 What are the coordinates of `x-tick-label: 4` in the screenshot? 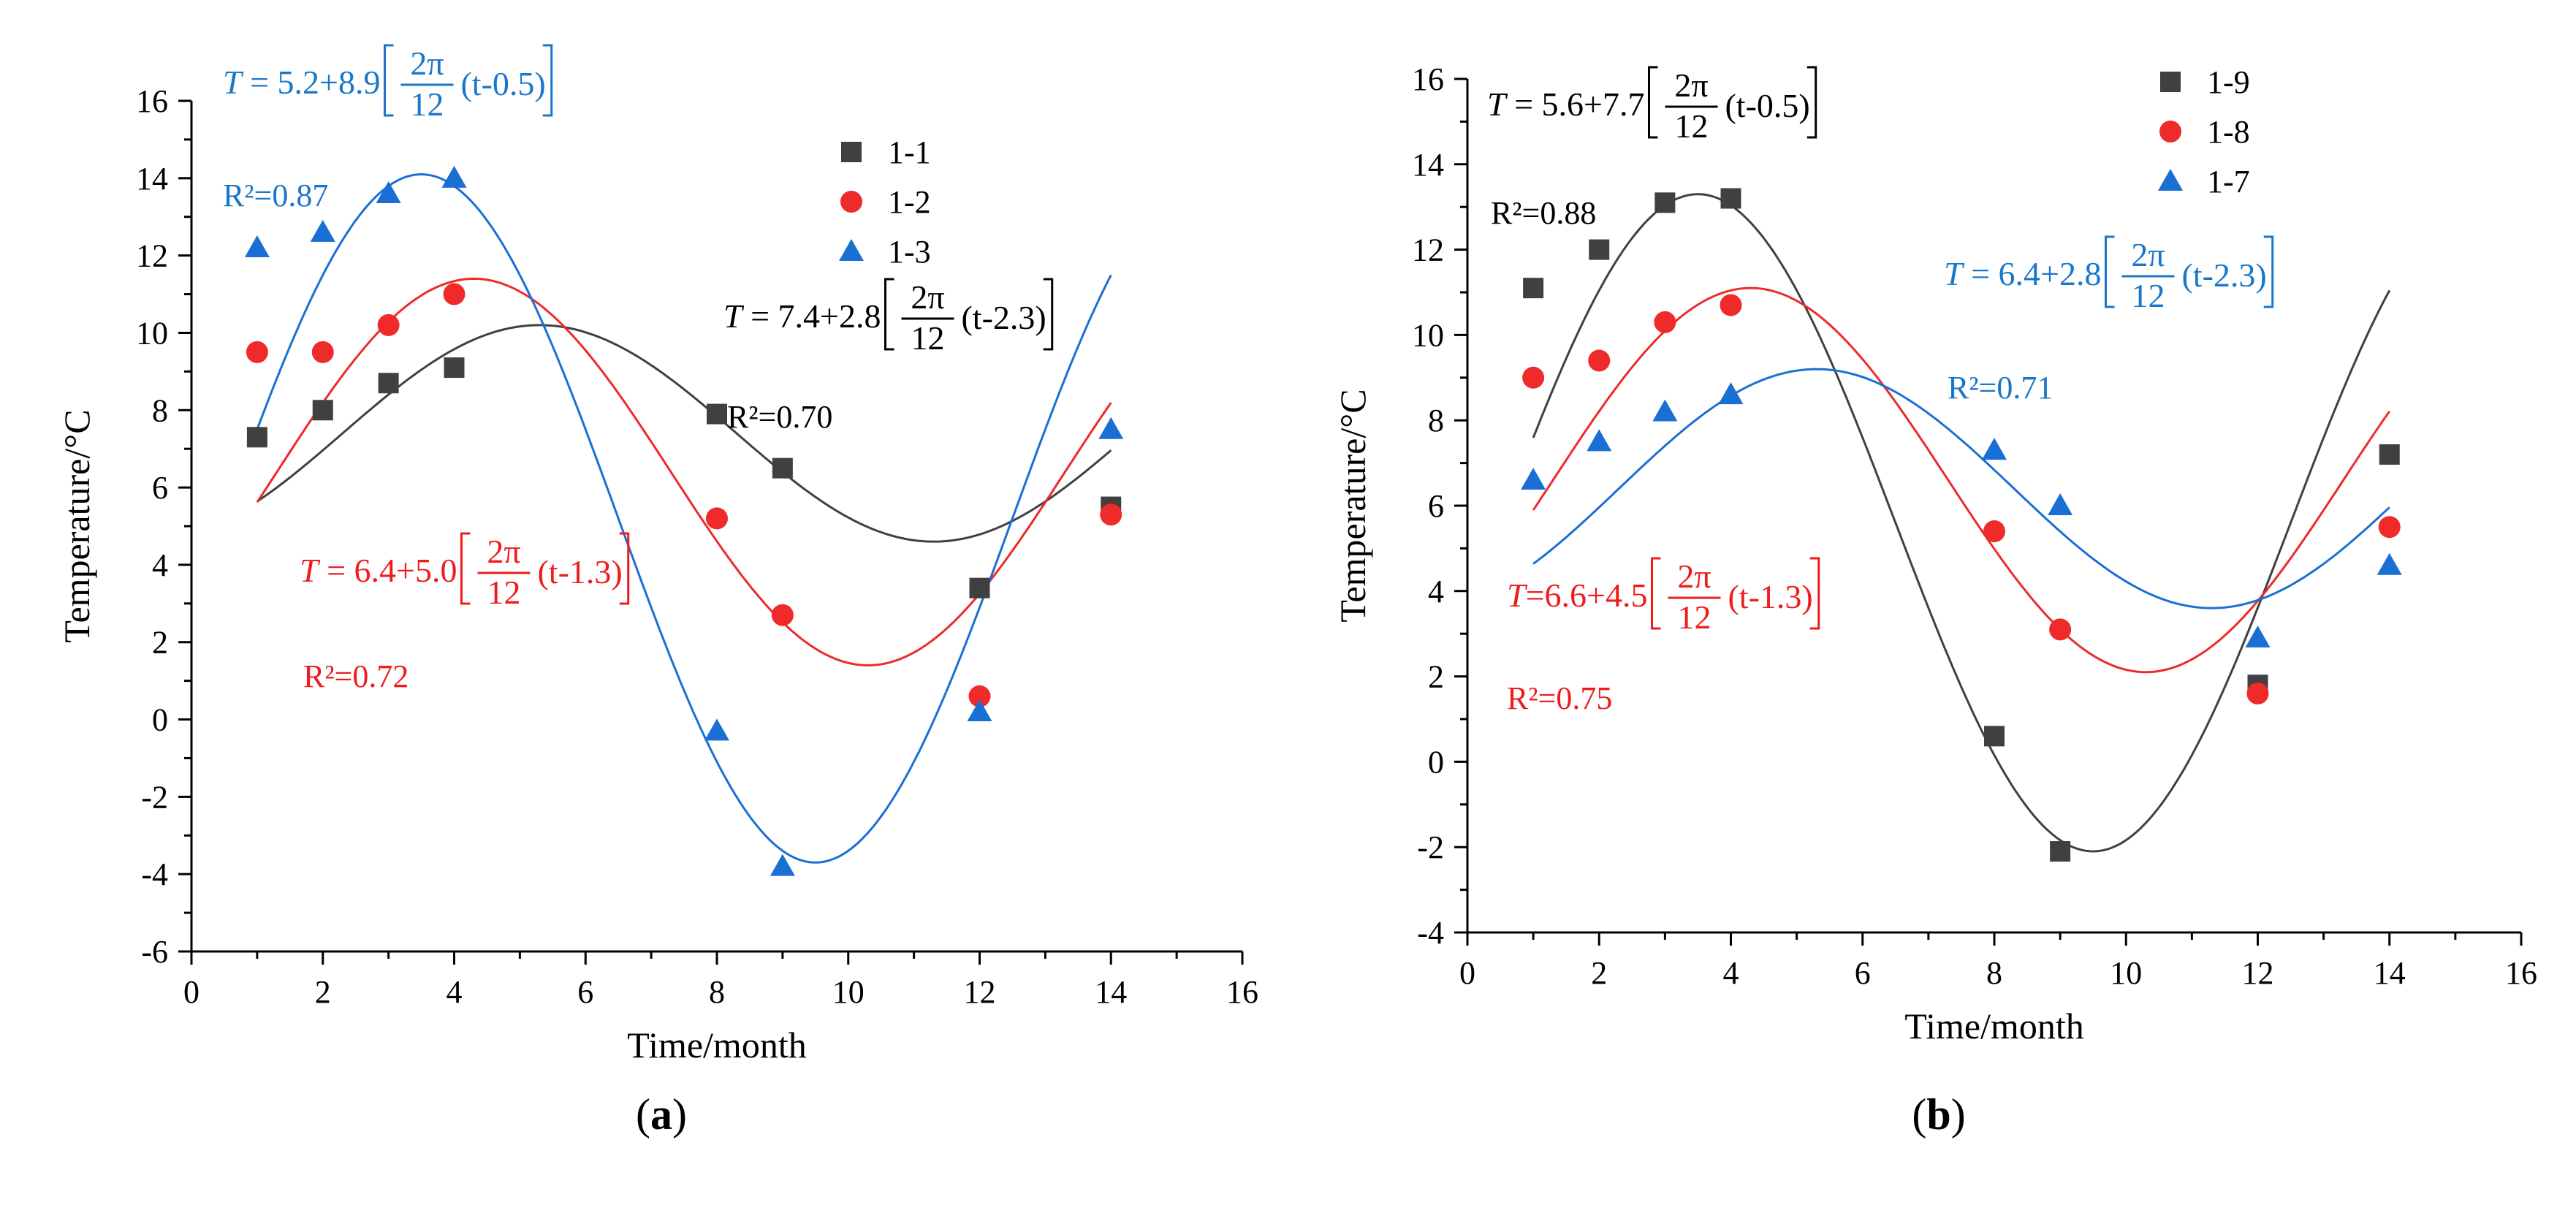 It's located at (455, 992).